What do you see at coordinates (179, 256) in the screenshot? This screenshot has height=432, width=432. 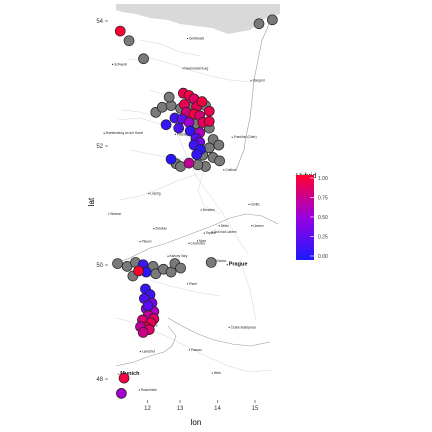 I see `city-label: Karlovy Vary` at bounding box center [179, 256].